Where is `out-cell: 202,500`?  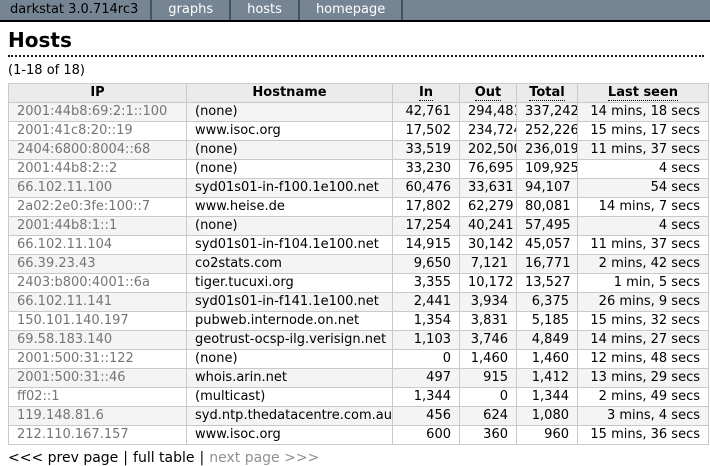 out-cell: 202,500 is located at coordinates (488, 150).